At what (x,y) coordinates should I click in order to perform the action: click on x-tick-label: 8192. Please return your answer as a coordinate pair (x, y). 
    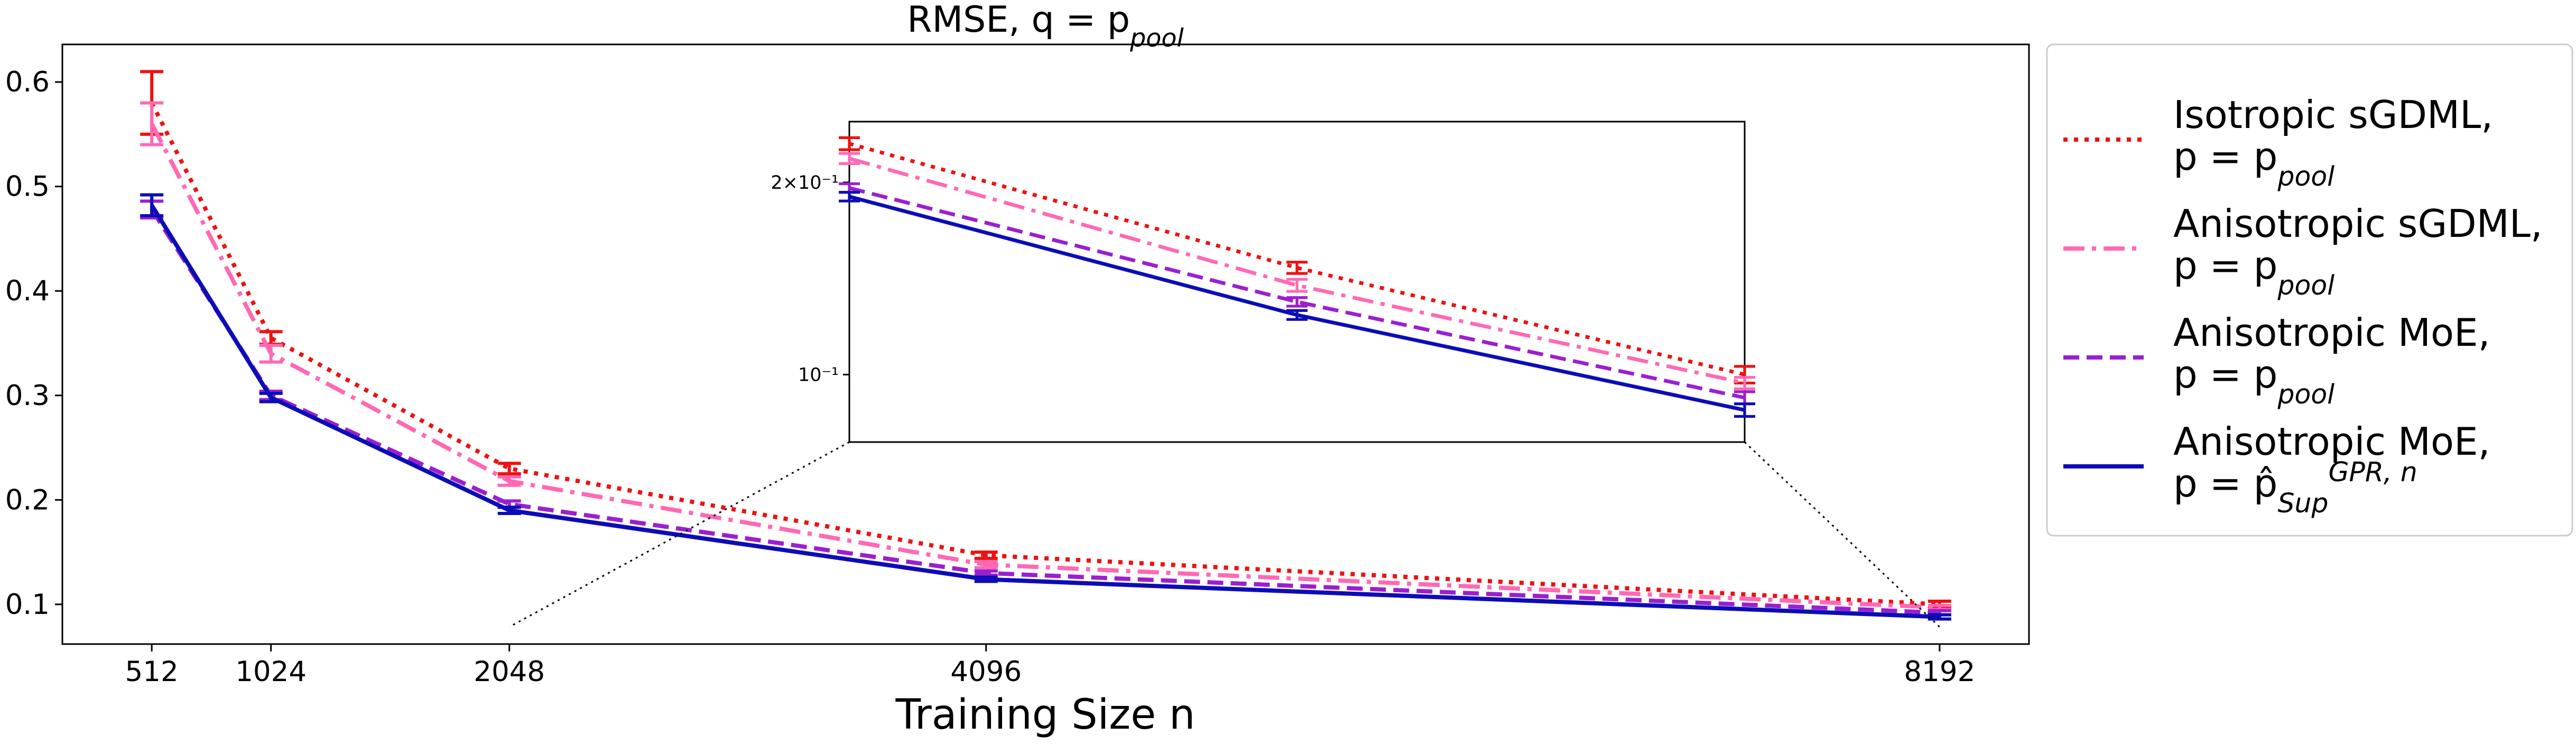
    Looking at the image, I should click on (1940, 672).